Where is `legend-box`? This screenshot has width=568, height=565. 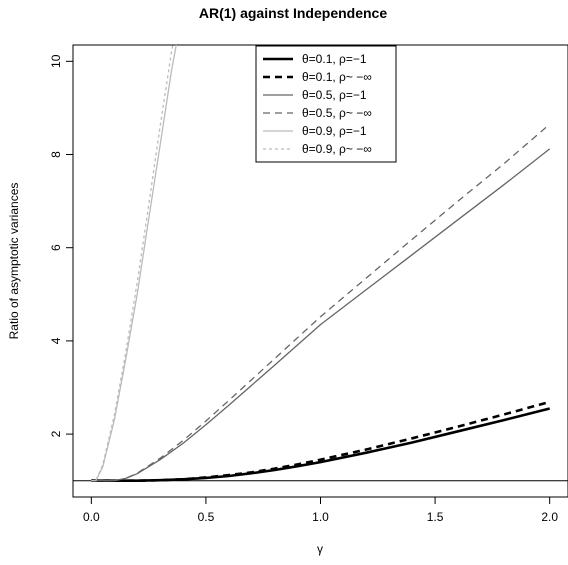
legend-box is located at coordinates (326, 104).